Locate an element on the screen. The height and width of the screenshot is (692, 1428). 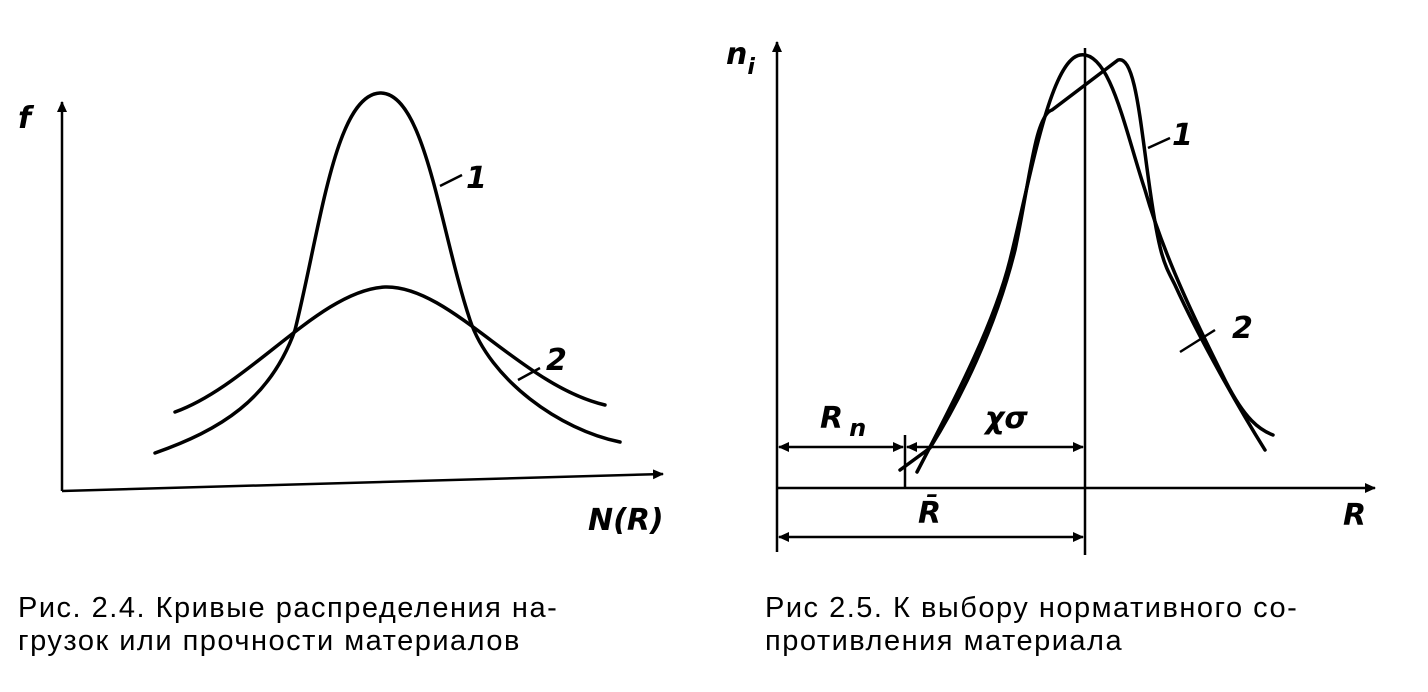
x-axis is located at coordinates (362, 481).